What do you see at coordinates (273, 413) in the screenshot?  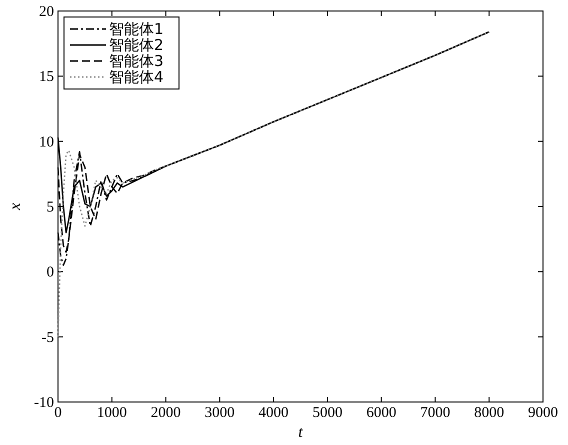 I see `x-tick-label: 4000` at bounding box center [273, 413].